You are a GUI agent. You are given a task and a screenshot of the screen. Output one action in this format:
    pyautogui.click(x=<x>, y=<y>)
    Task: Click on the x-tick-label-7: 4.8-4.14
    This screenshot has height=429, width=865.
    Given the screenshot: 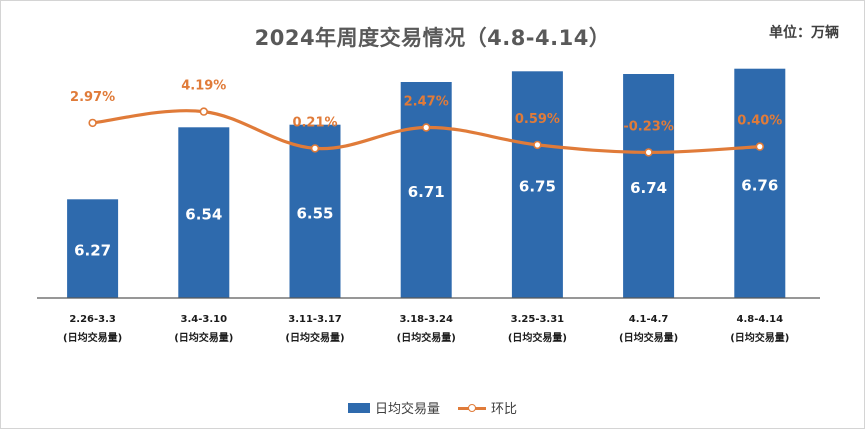 What is the action you would take?
    pyautogui.click(x=760, y=319)
    